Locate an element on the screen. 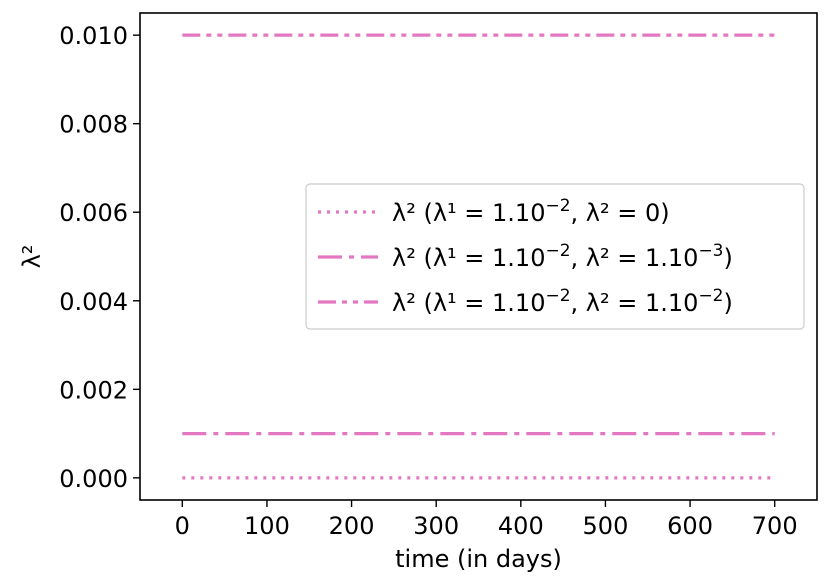  legend-entry-1: λ² (λ¹ = 1.10−2, λ² = 0) is located at coordinates (531, 211).